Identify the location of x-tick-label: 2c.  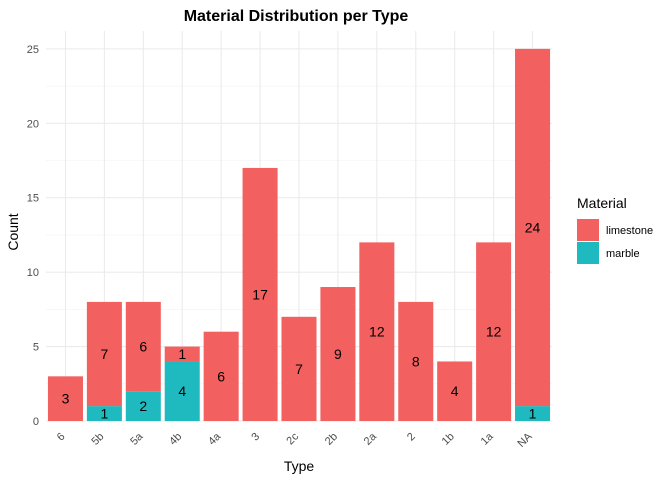
(292, 438).